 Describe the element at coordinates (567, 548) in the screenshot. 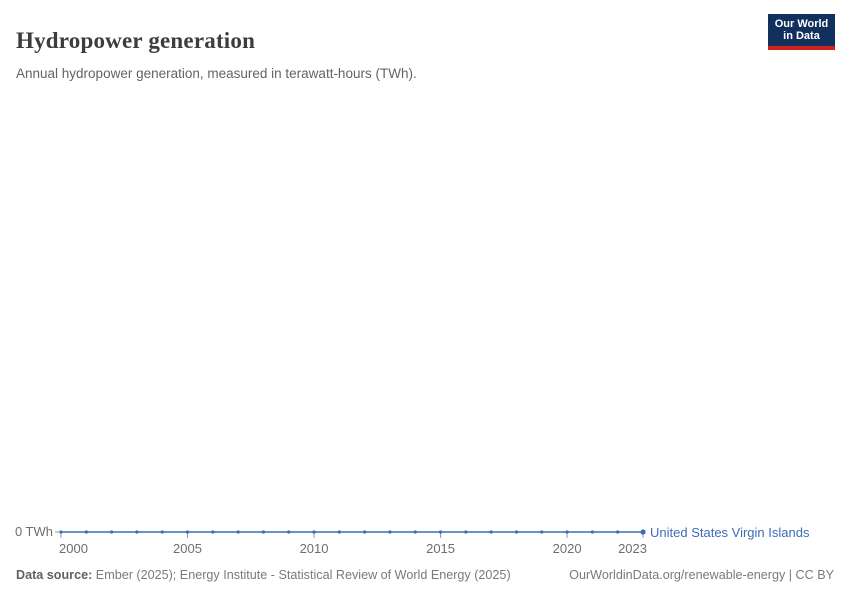

I see `x-axis-label: 2020` at that location.